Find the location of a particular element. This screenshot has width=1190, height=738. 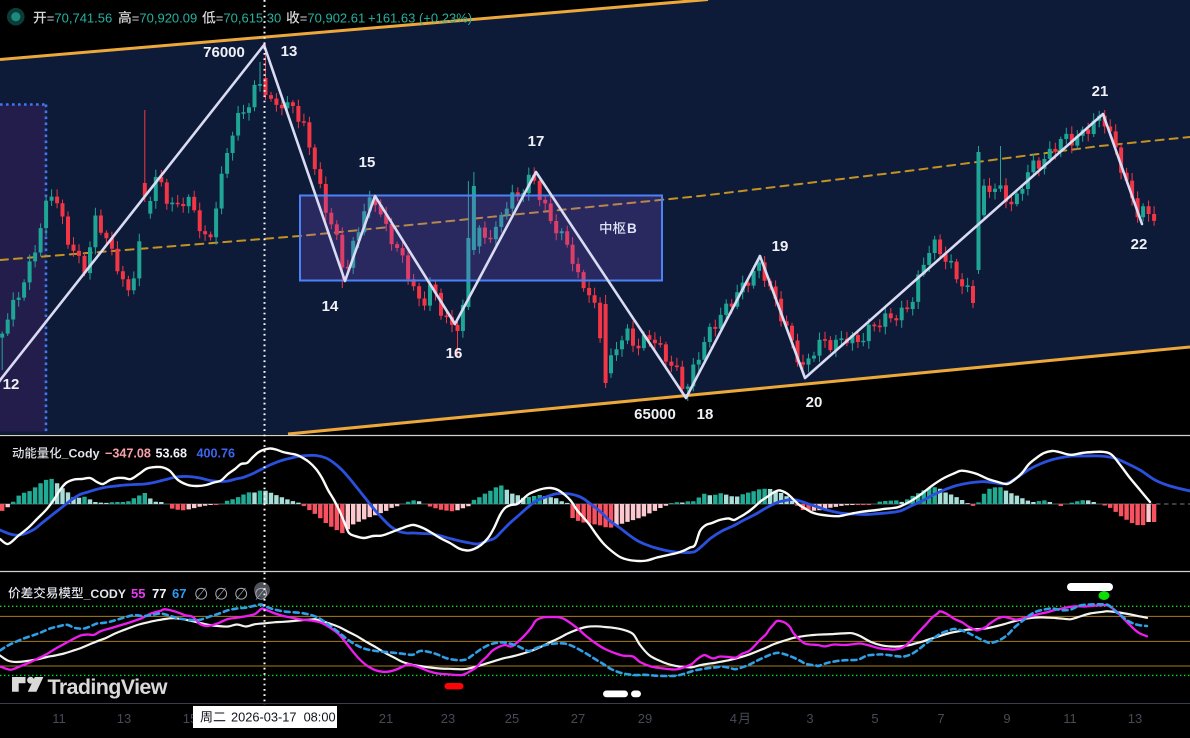

svg-text: 3 is located at coordinates (809, 718).